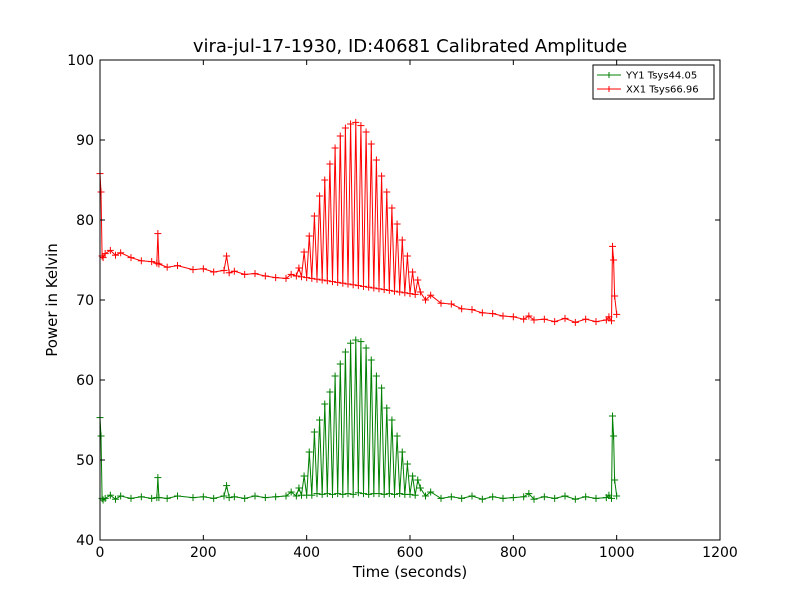  What do you see at coordinates (203, 553) in the screenshot?
I see `x-tick-label: 200` at bounding box center [203, 553].